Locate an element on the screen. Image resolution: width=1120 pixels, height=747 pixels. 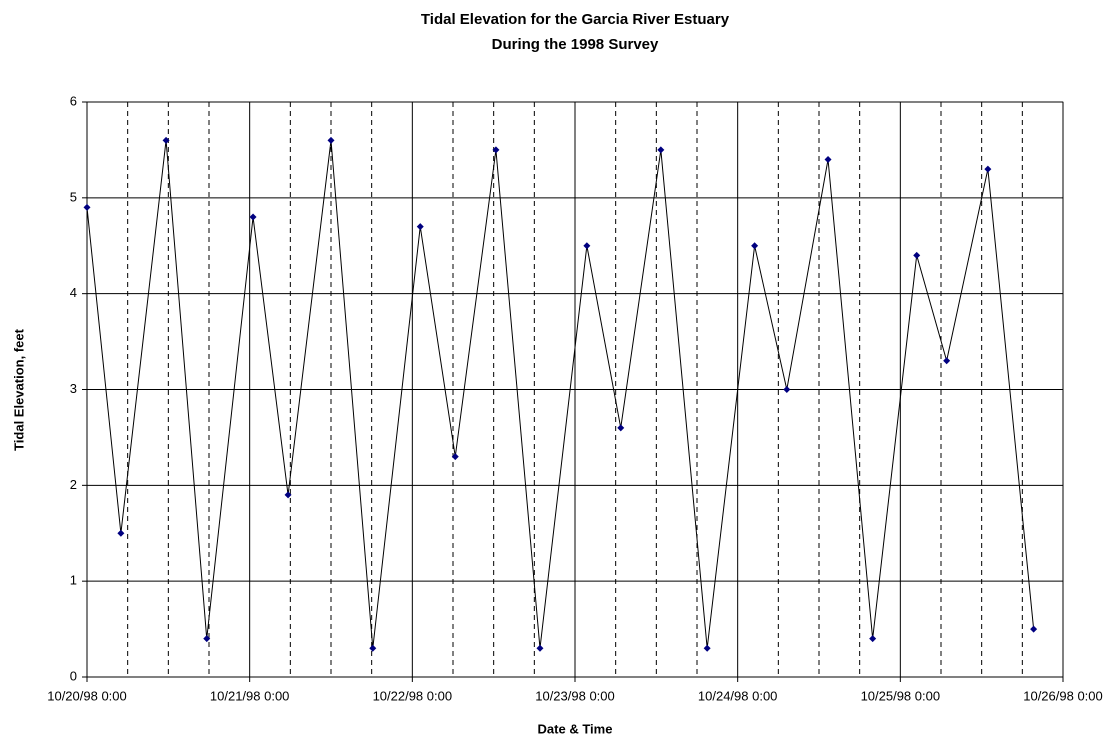
y-tick-label: 0 is located at coordinates (73, 675).